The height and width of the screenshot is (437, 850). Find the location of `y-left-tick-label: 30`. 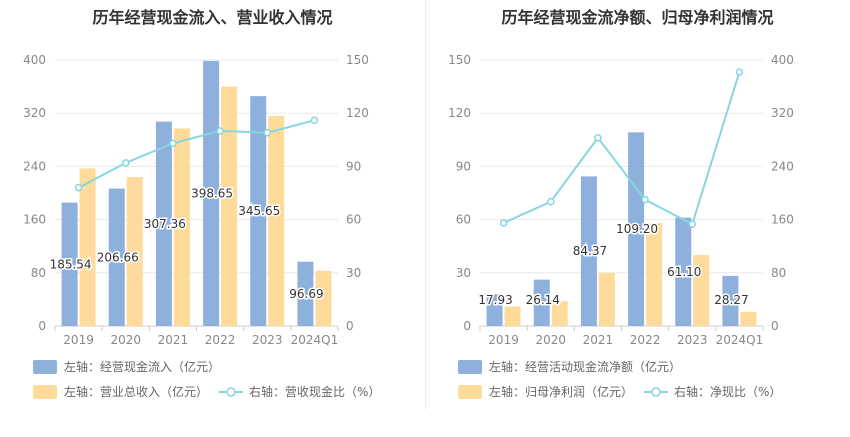

y-left-tick-label: 30 is located at coordinates (463, 273).